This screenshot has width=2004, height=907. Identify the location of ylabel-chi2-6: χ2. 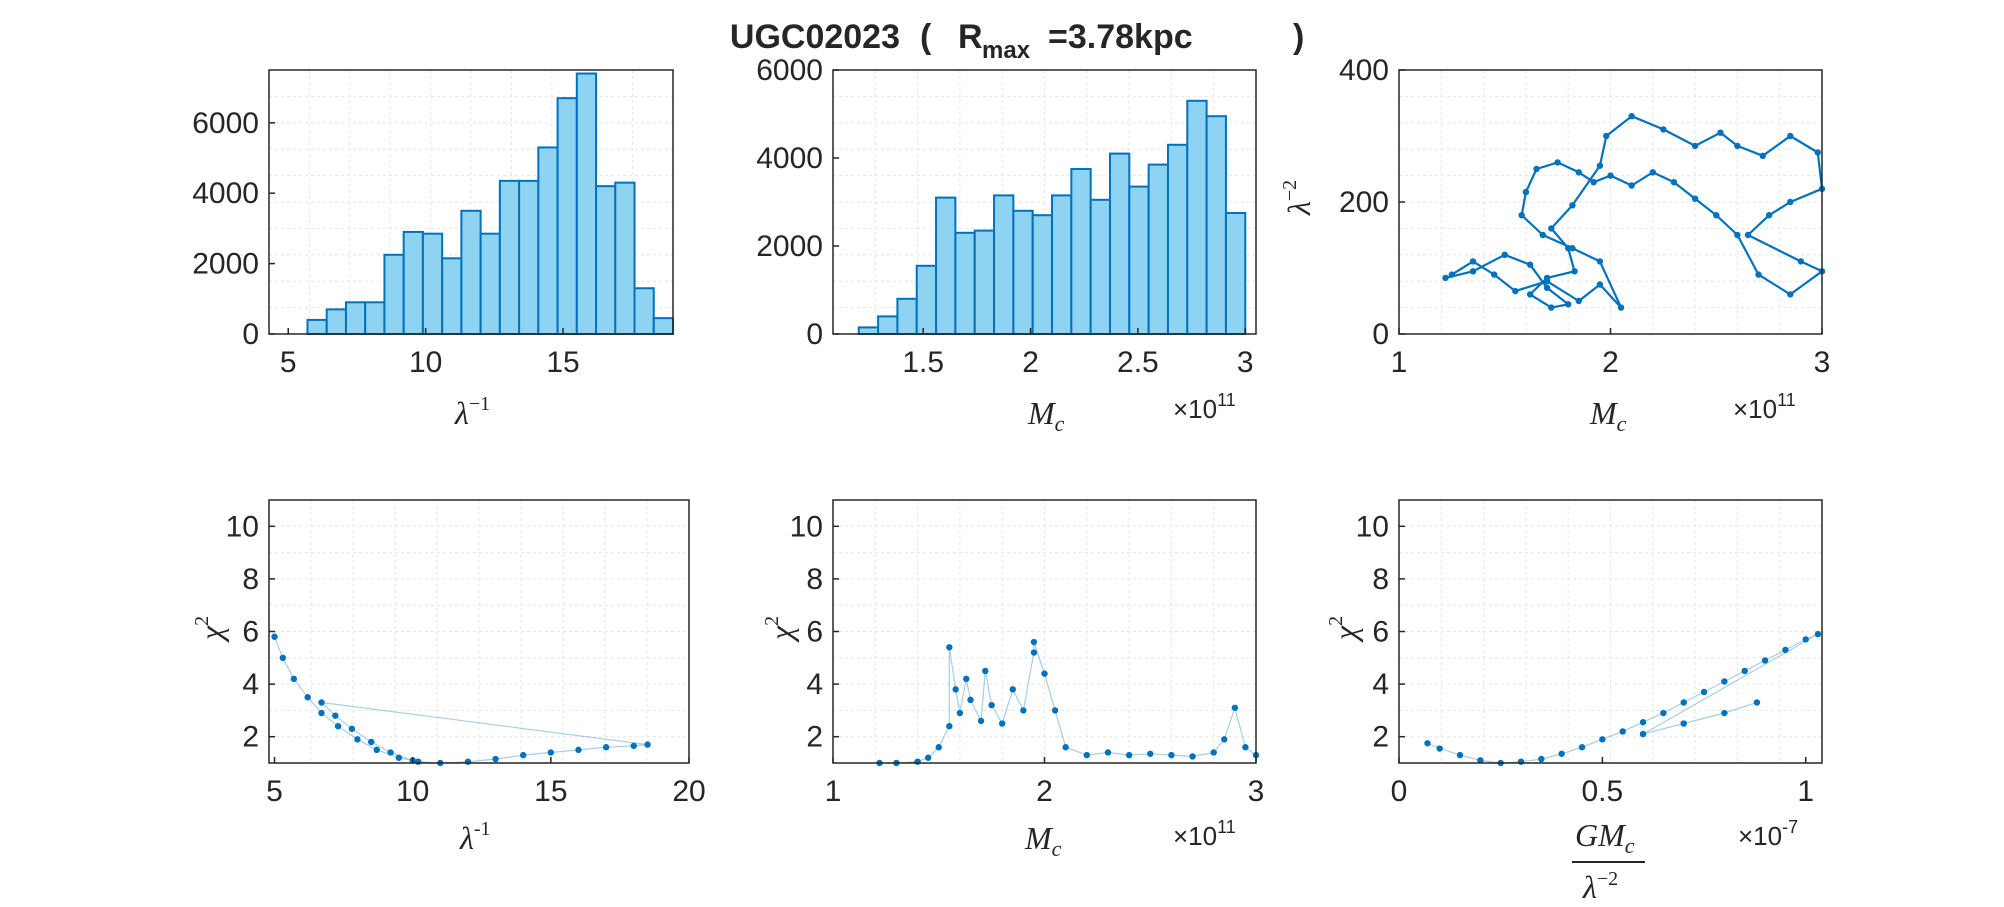
(1344, 629).